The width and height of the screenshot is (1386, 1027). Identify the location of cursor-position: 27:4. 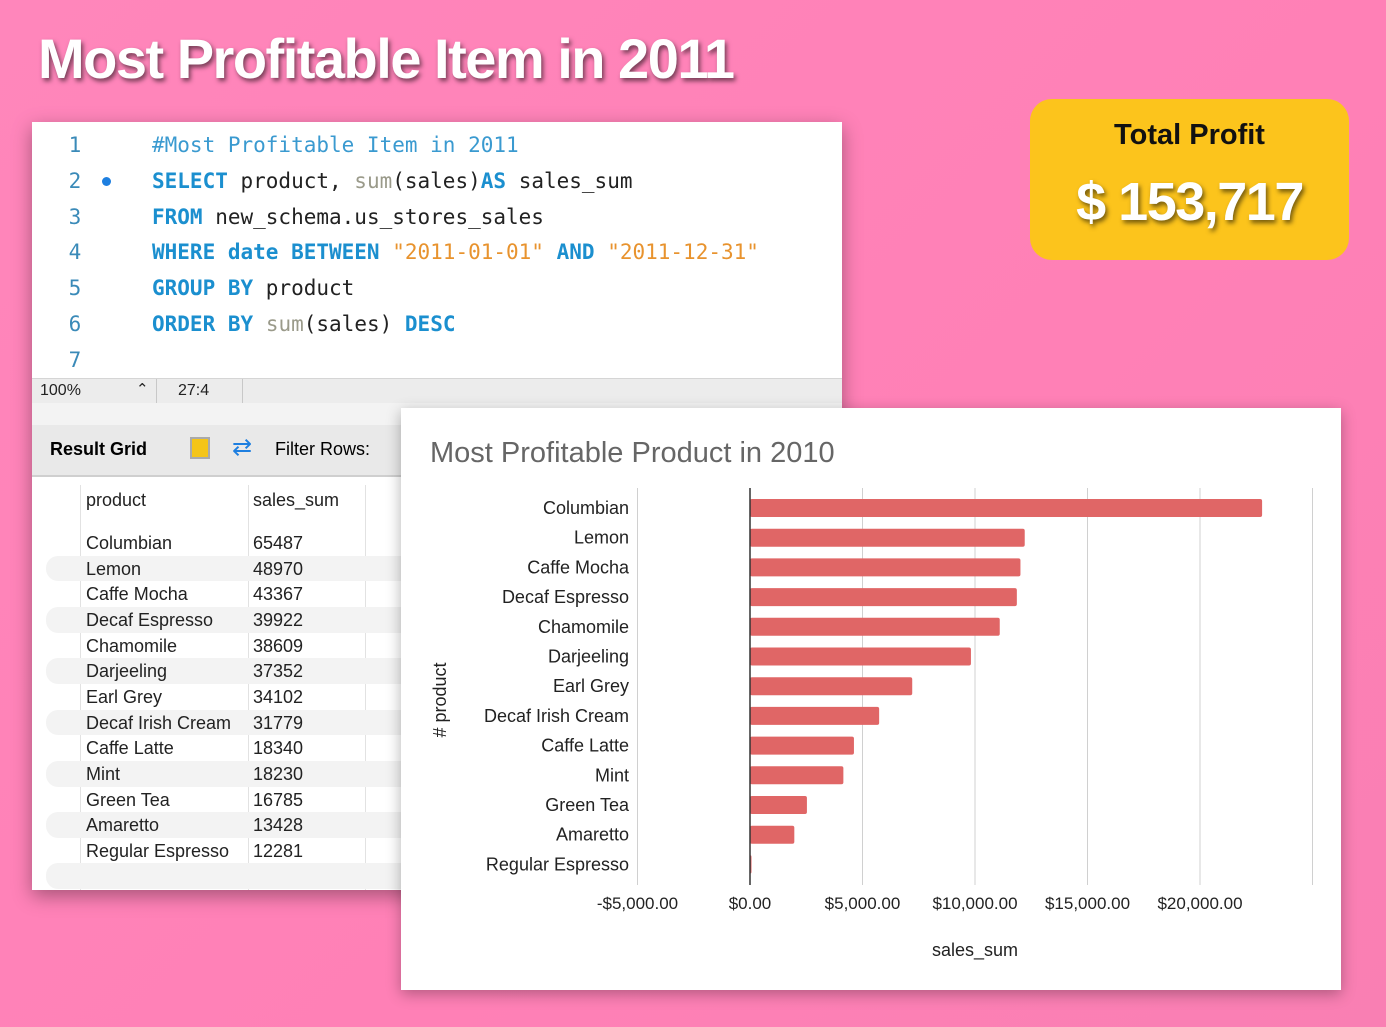
(194, 390).